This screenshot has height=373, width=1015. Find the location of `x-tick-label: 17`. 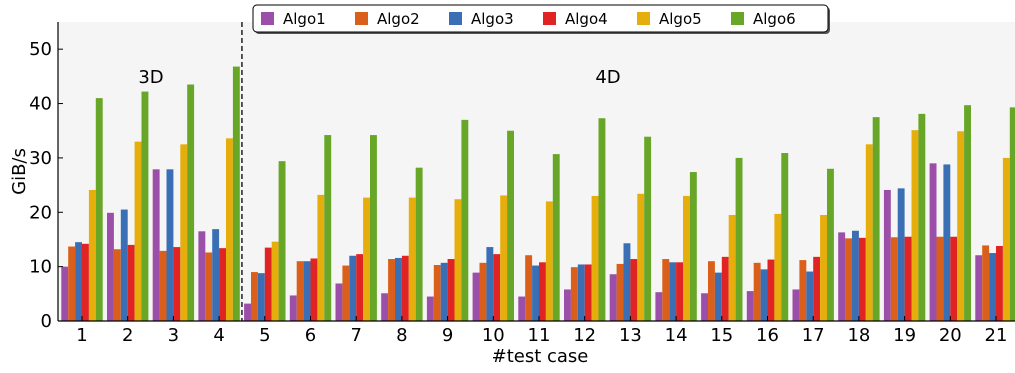

x-tick-label: 17 is located at coordinates (813, 335).